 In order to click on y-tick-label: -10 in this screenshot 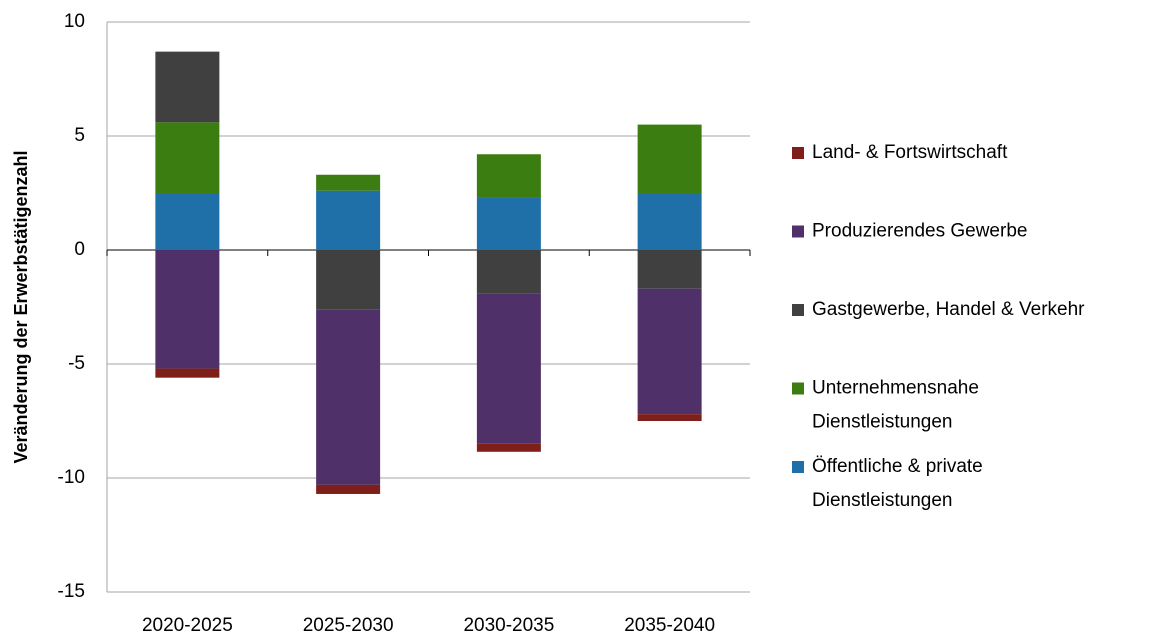, I will do `click(71, 477)`.